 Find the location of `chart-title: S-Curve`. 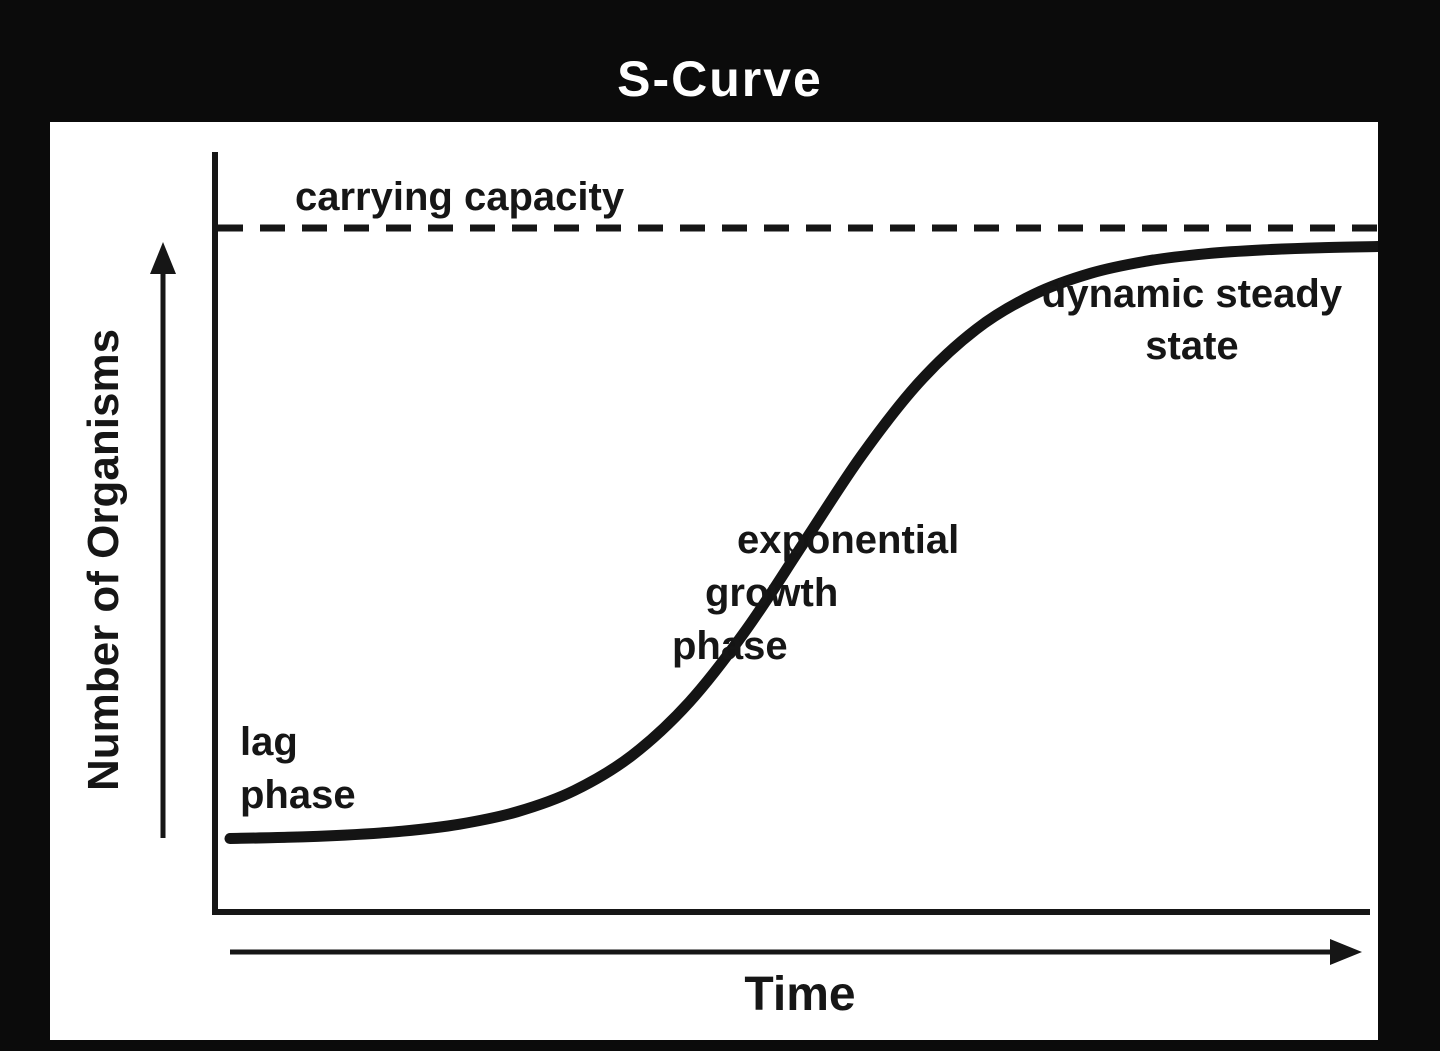

chart-title: S-Curve is located at coordinates (720, 79).